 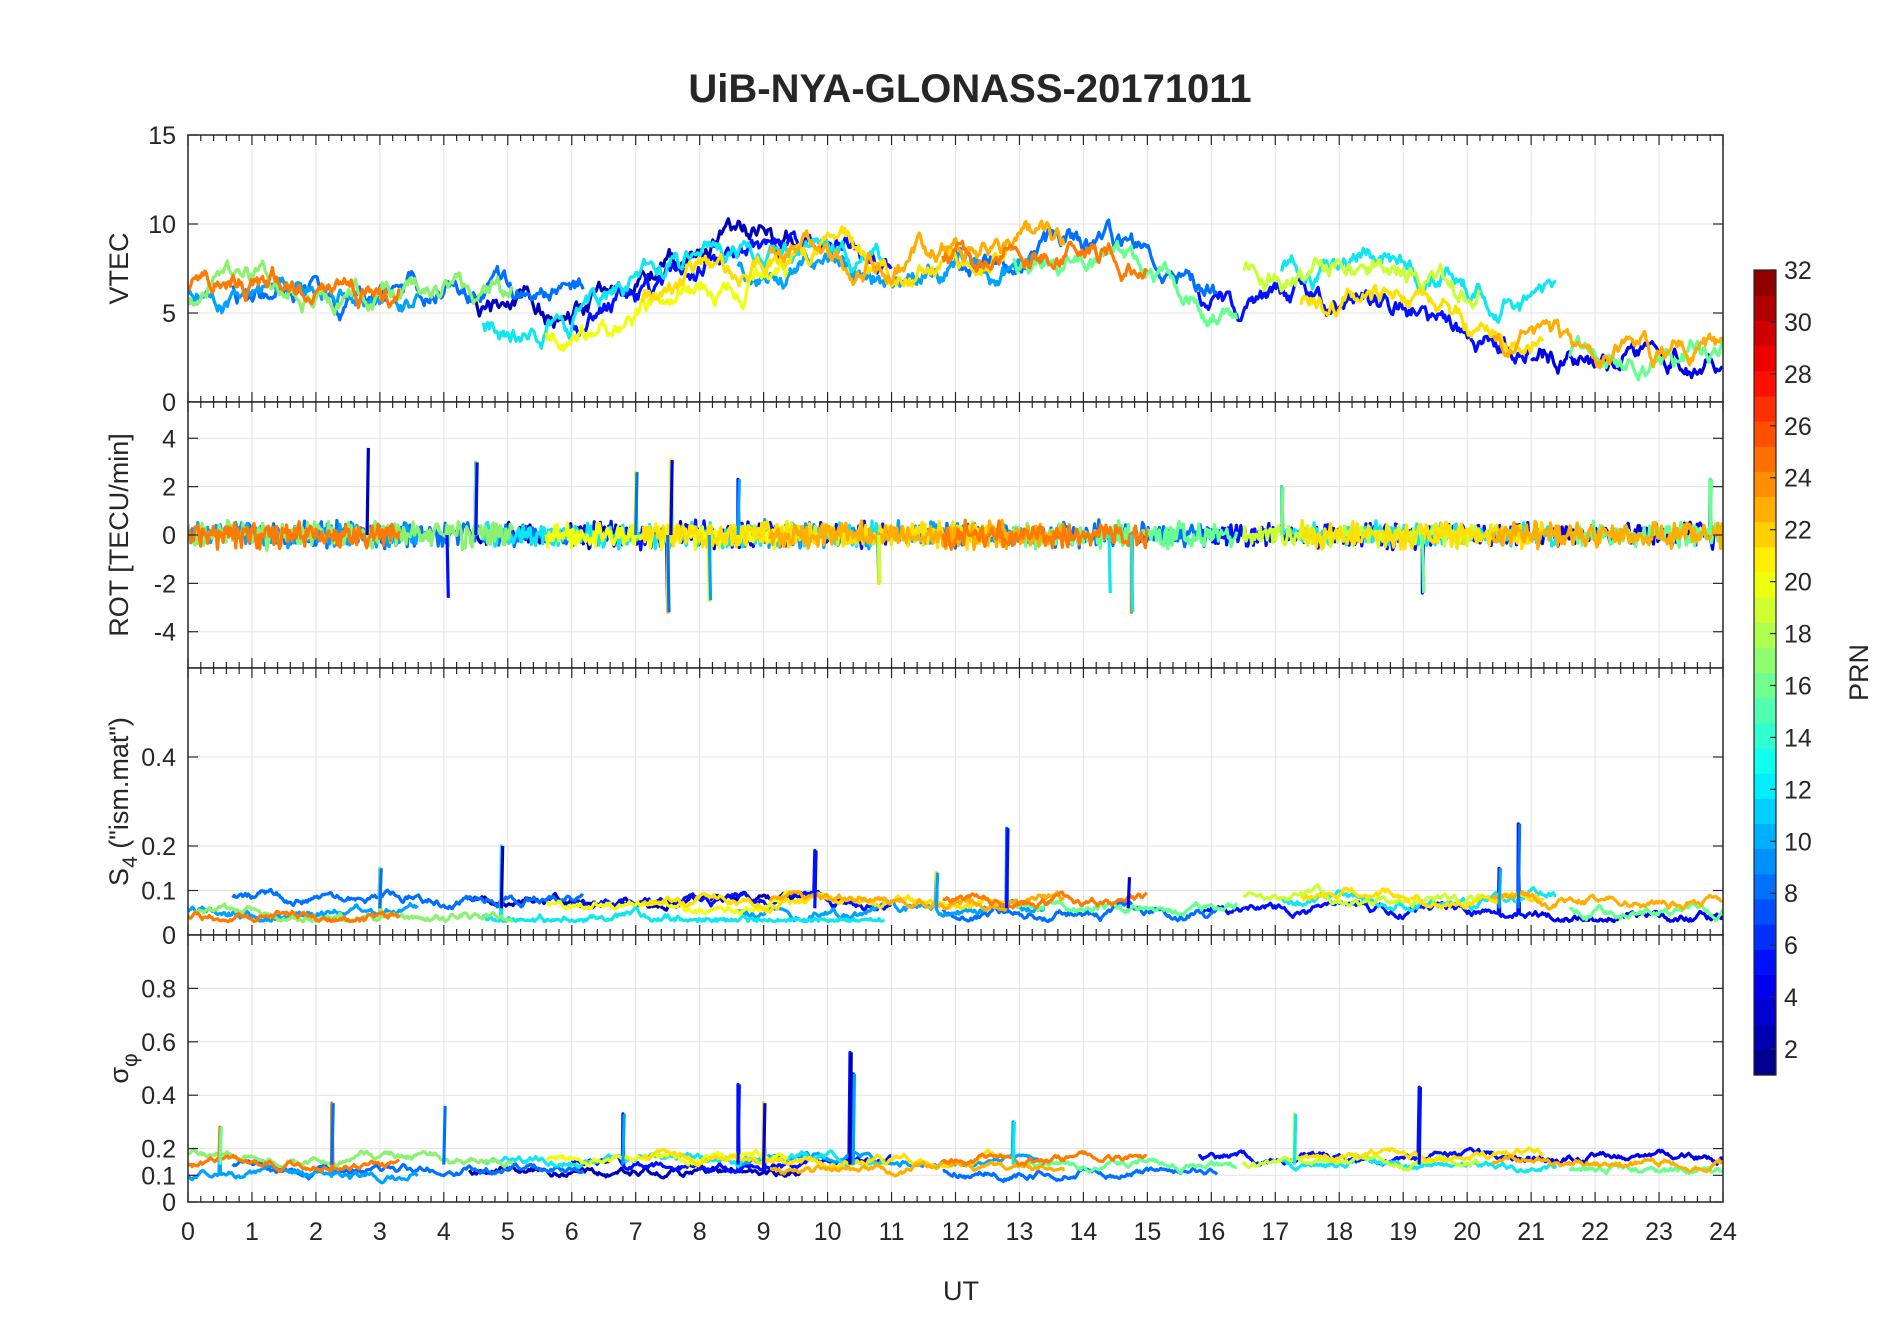 What do you see at coordinates (169, 439) in the screenshot?
I see `y-tick-label: 4` at bounding box center [169, 439].